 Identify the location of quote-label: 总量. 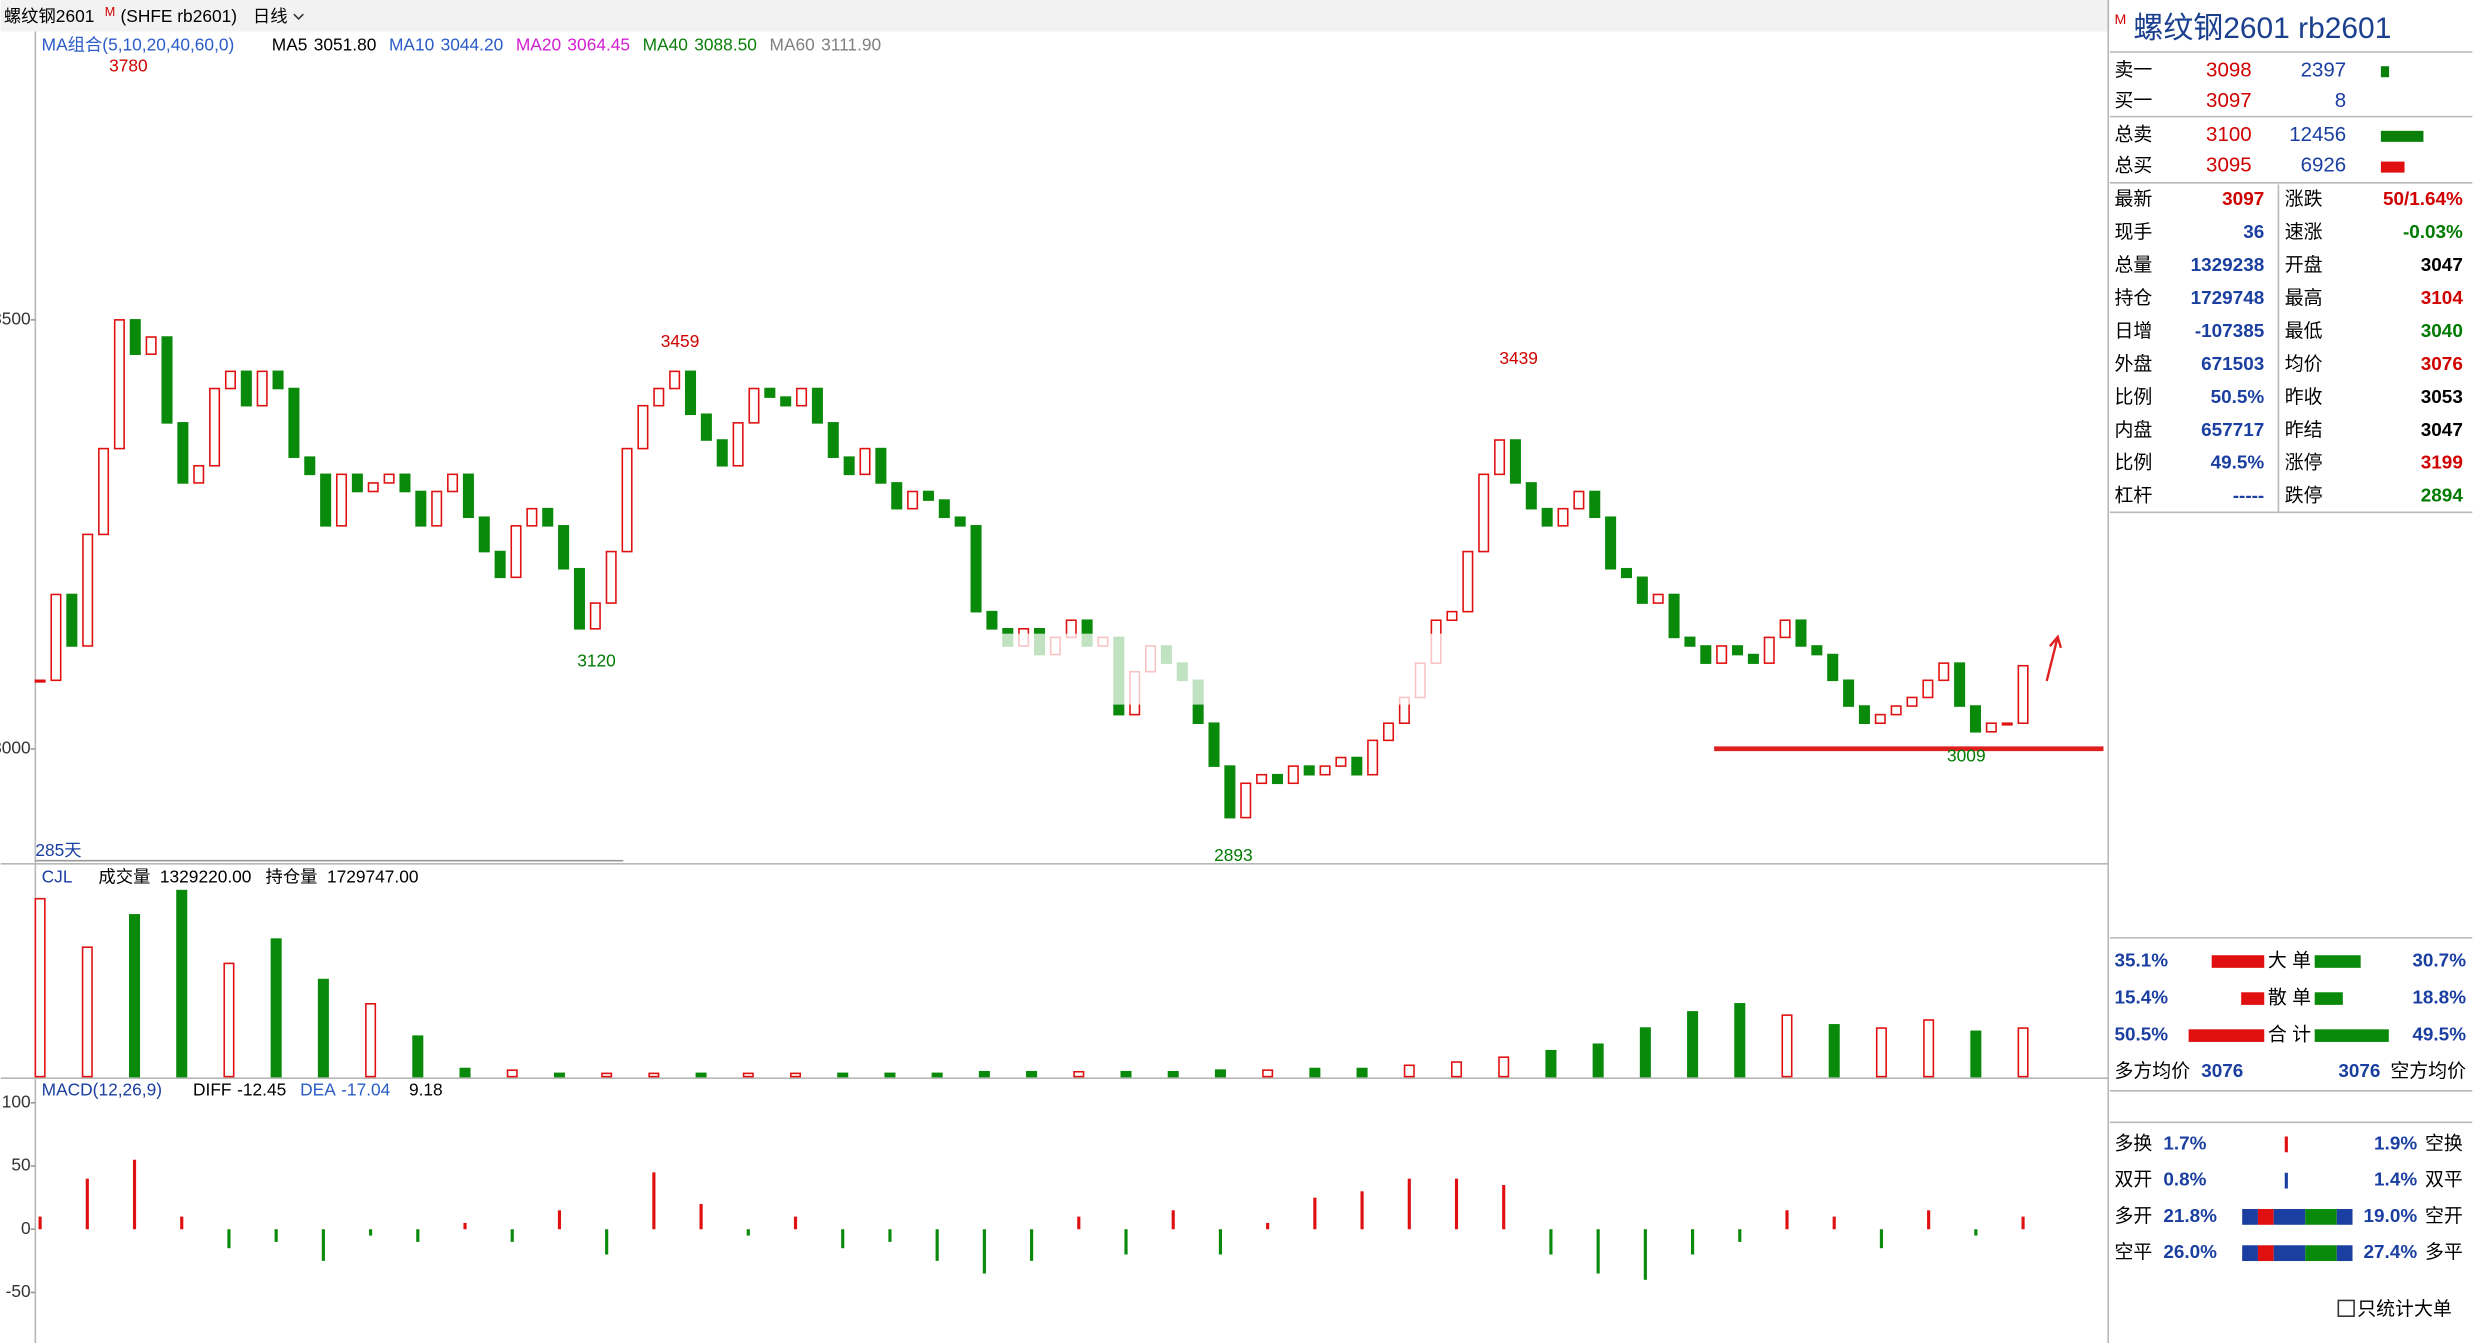
(2133, 265).